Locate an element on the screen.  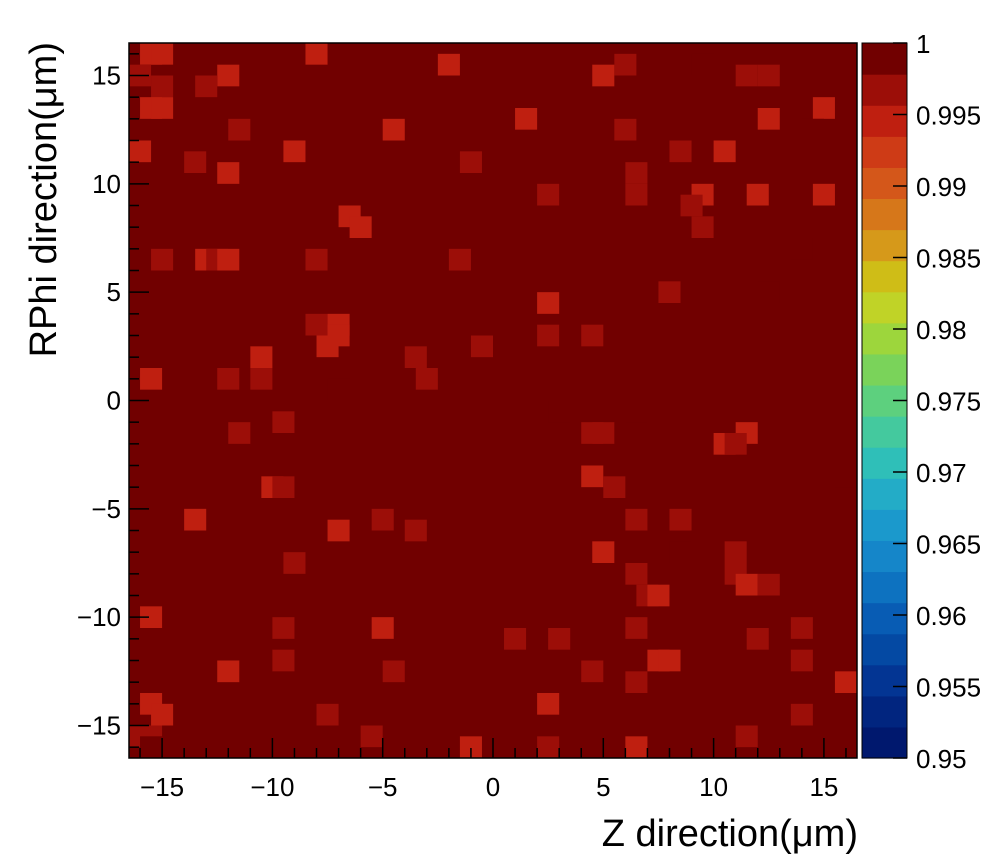
colorbar-tick-label: 0.95 is located at coordinates (941, 759).